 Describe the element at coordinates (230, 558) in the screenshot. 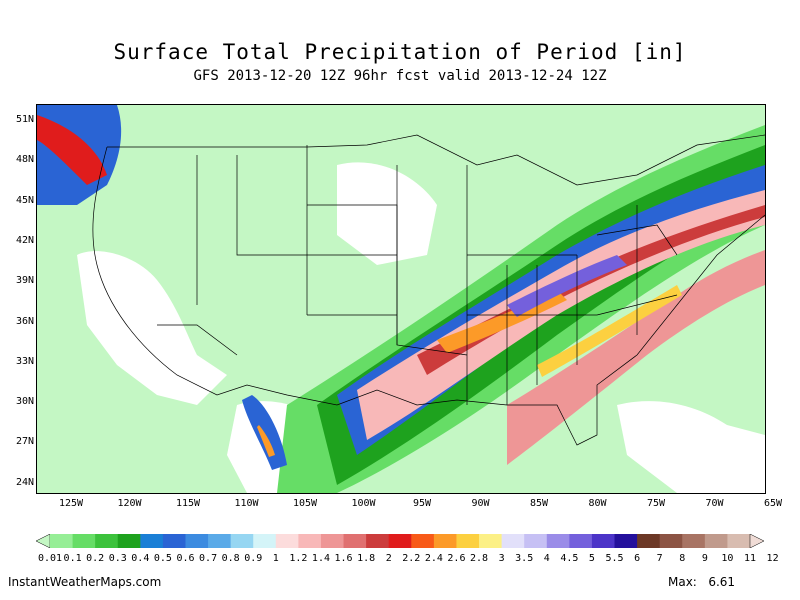

I see `colorbar-label: 0.8` at that location.